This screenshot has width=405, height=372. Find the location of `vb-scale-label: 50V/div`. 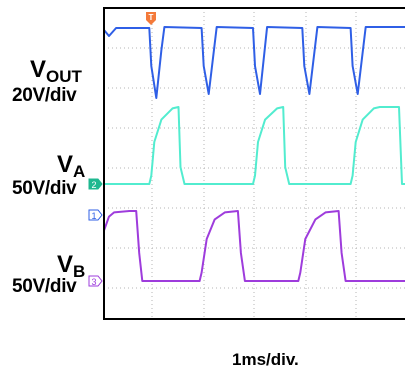

vb-scale-label: 50V/div is located at coordinates (44, 286).